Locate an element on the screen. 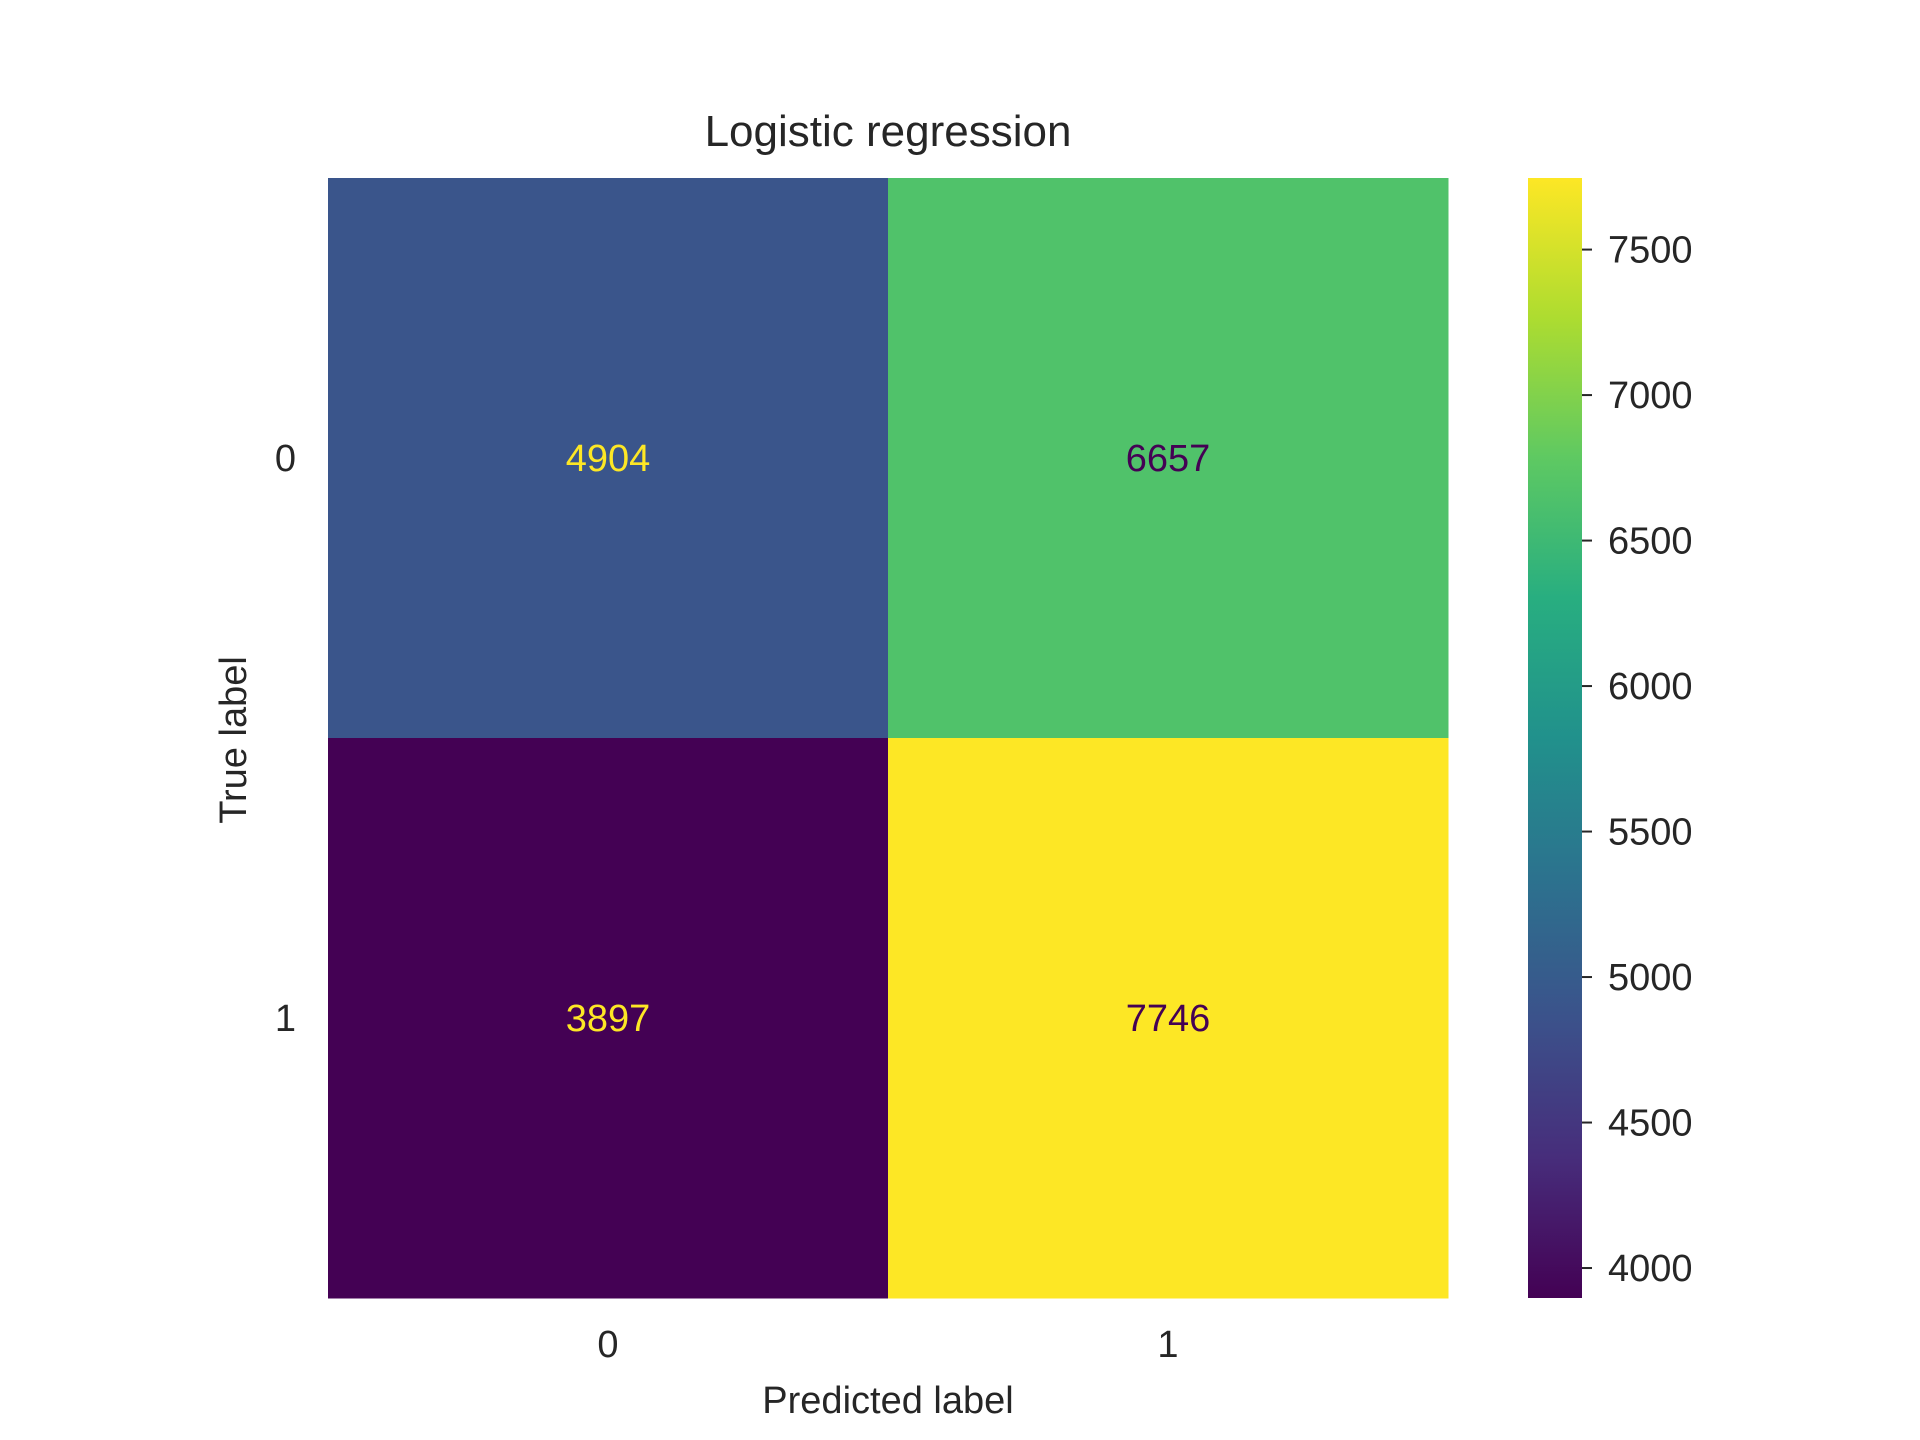 This screenshot has height=1440, width=1920. cell-value-label: 3897 is located at coordinates (608, 1019).